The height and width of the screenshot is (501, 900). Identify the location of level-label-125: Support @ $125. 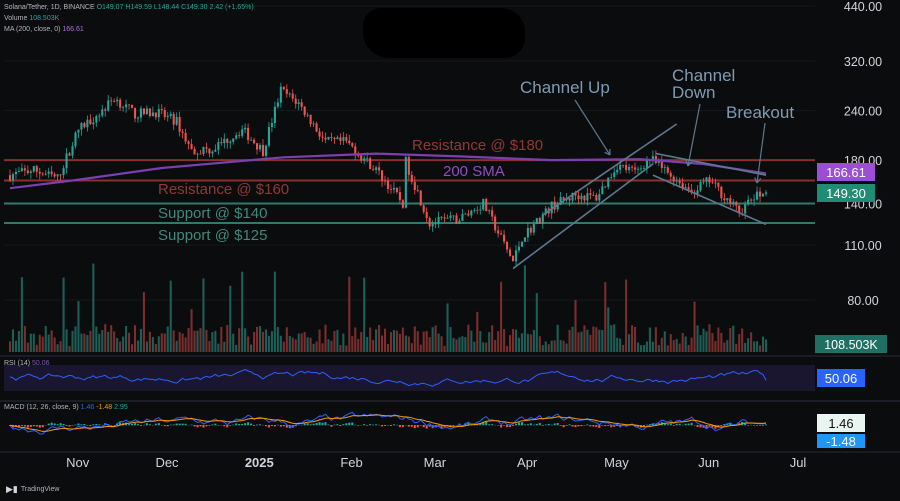
(212, 235).